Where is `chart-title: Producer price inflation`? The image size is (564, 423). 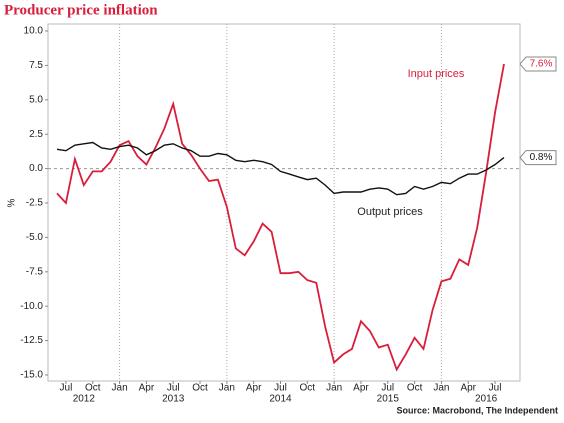 chart-title: Producer price inflation is located at coordinates (81, 10).